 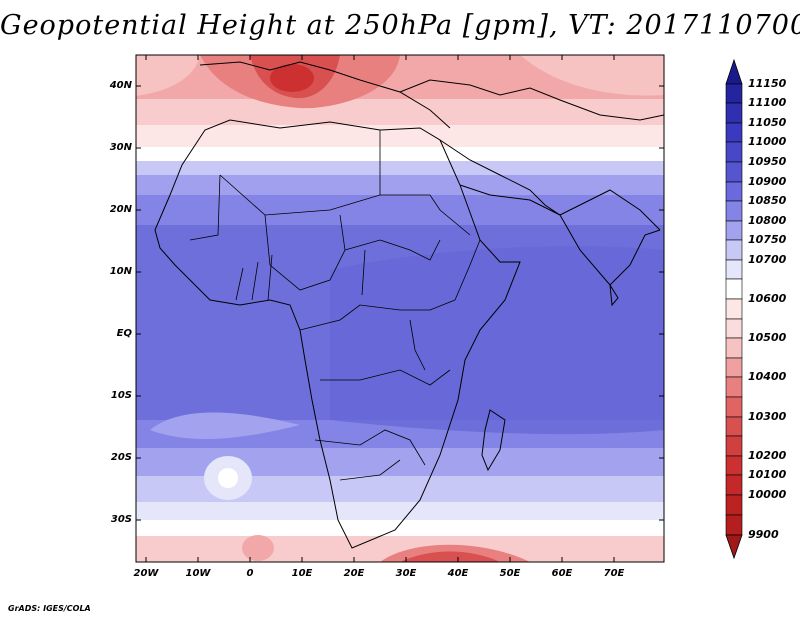 What do you see at coordinates (120, 147) in the screenshot?
I see `lat-label: 30N` at bounding box center [120, 147].